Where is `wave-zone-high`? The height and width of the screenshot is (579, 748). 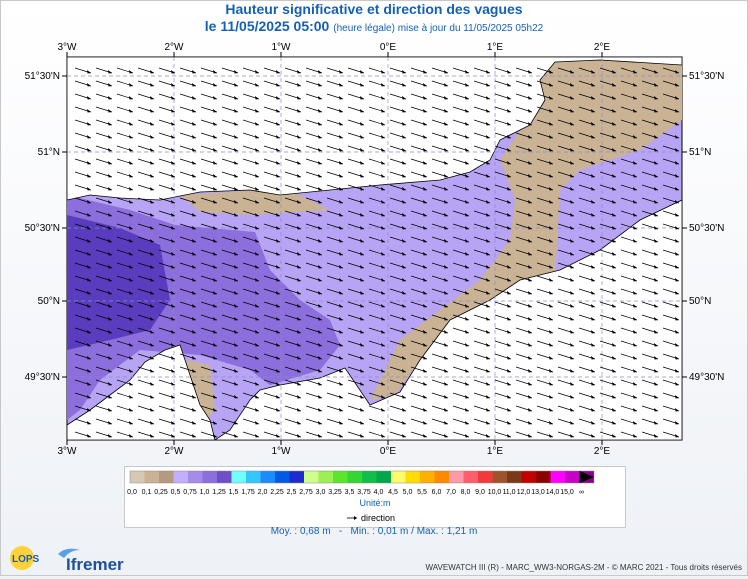 wave-zone-high is located at coordinates (118, 282).